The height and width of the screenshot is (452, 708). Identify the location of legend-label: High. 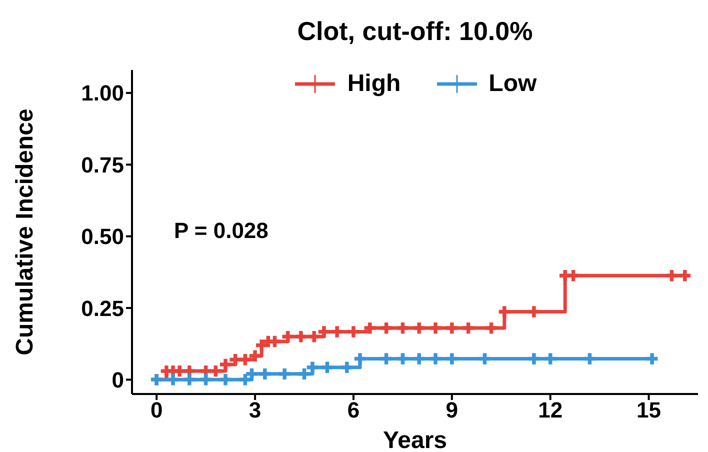
(374, 84).